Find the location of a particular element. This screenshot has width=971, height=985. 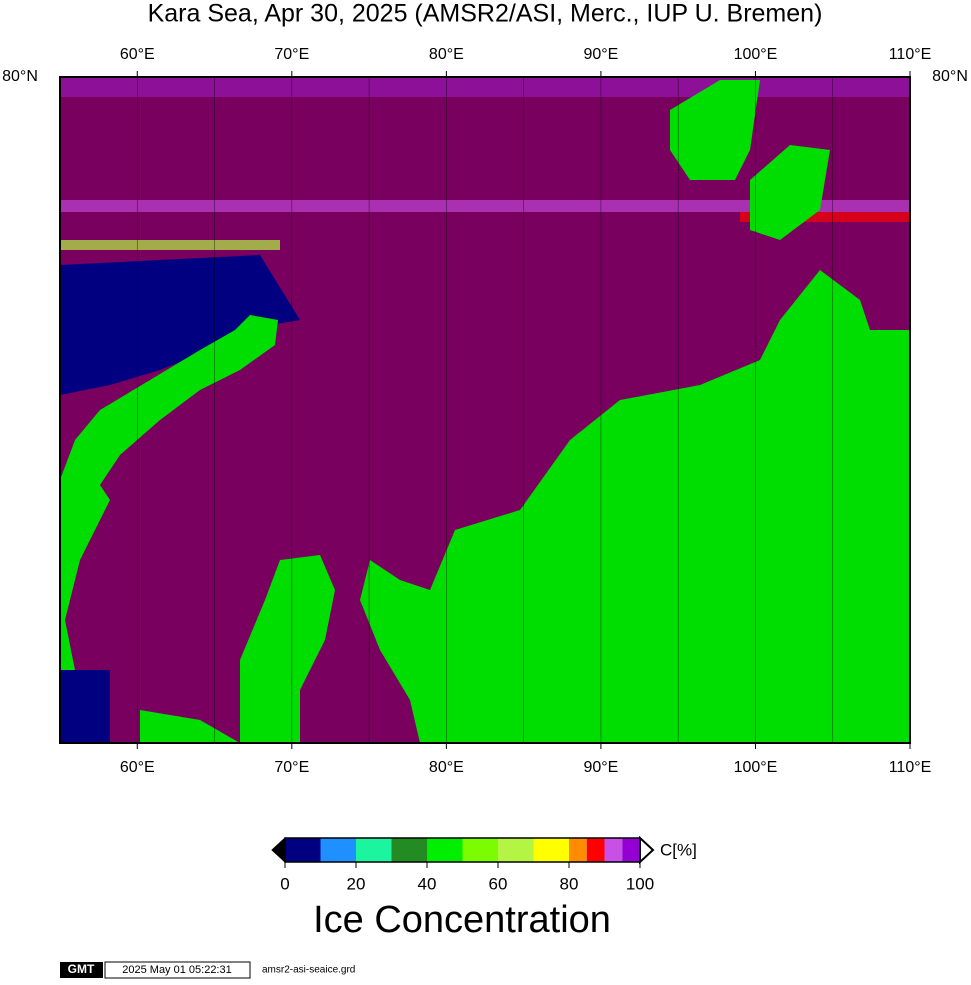

colorbar is located at coordinates (463, 850).